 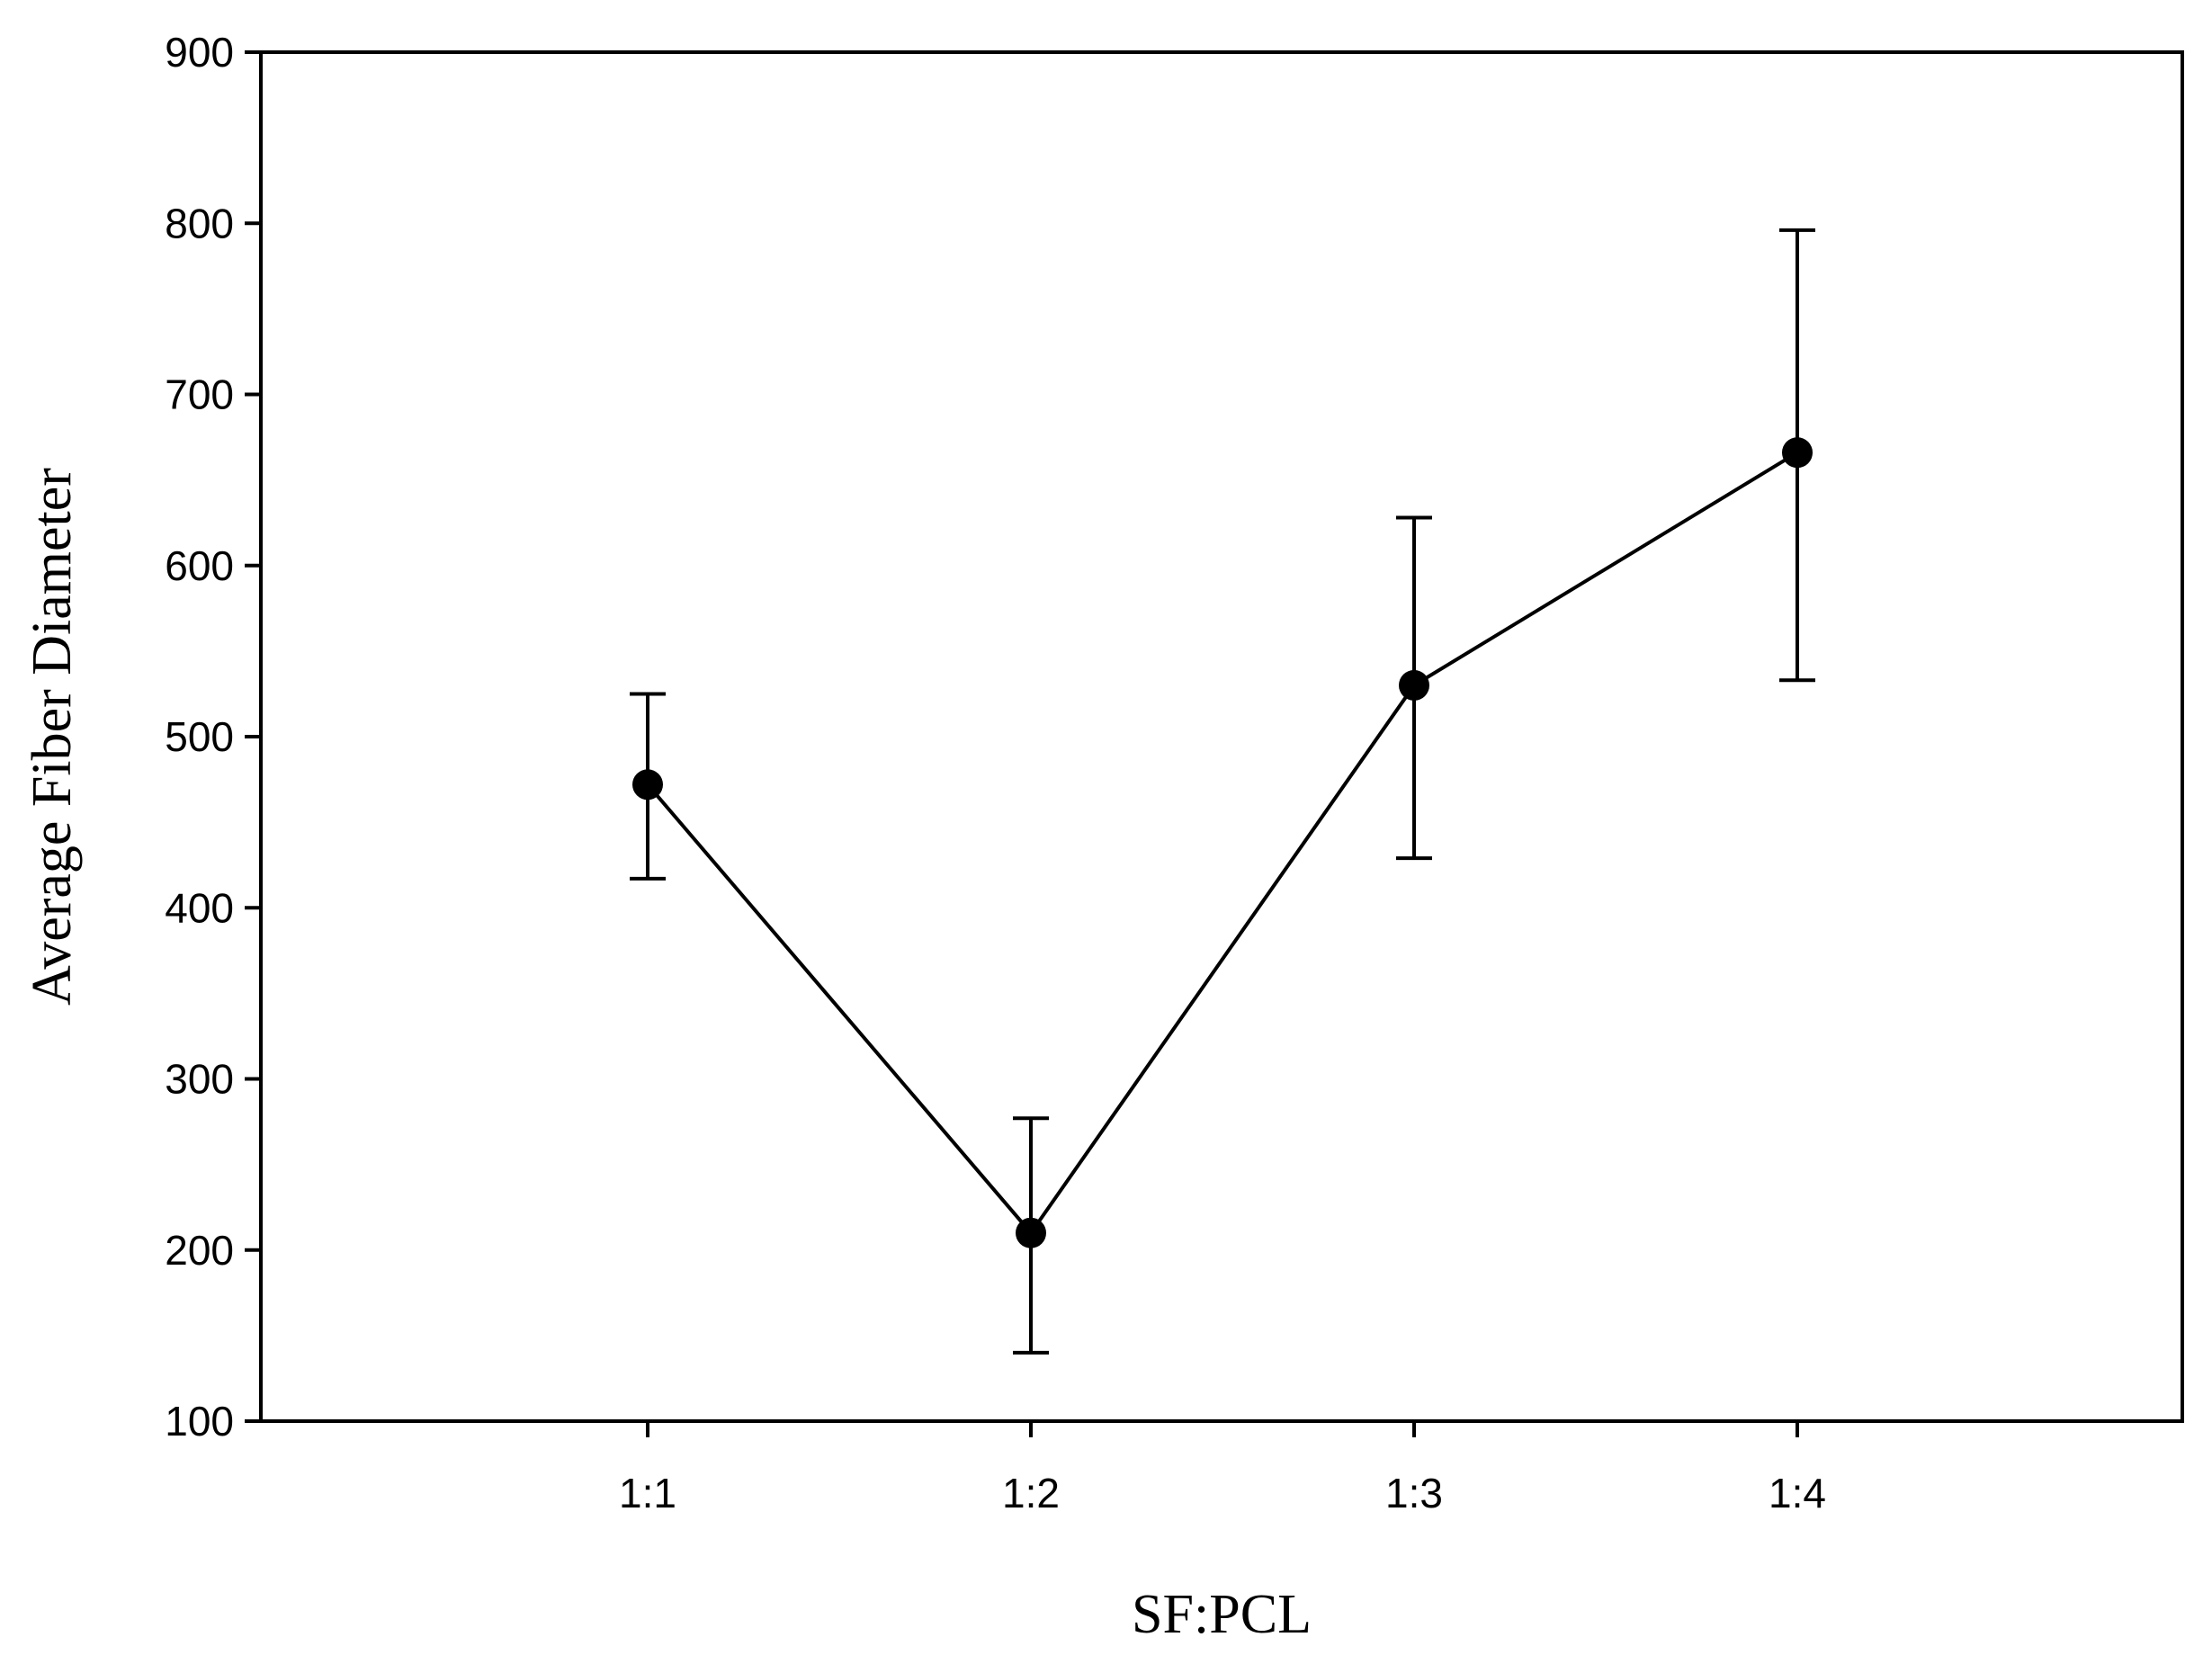 I want to click on y-axis-ticks: 100 200 300 400 500 600 700 800 900, so click(x=213, y=737).